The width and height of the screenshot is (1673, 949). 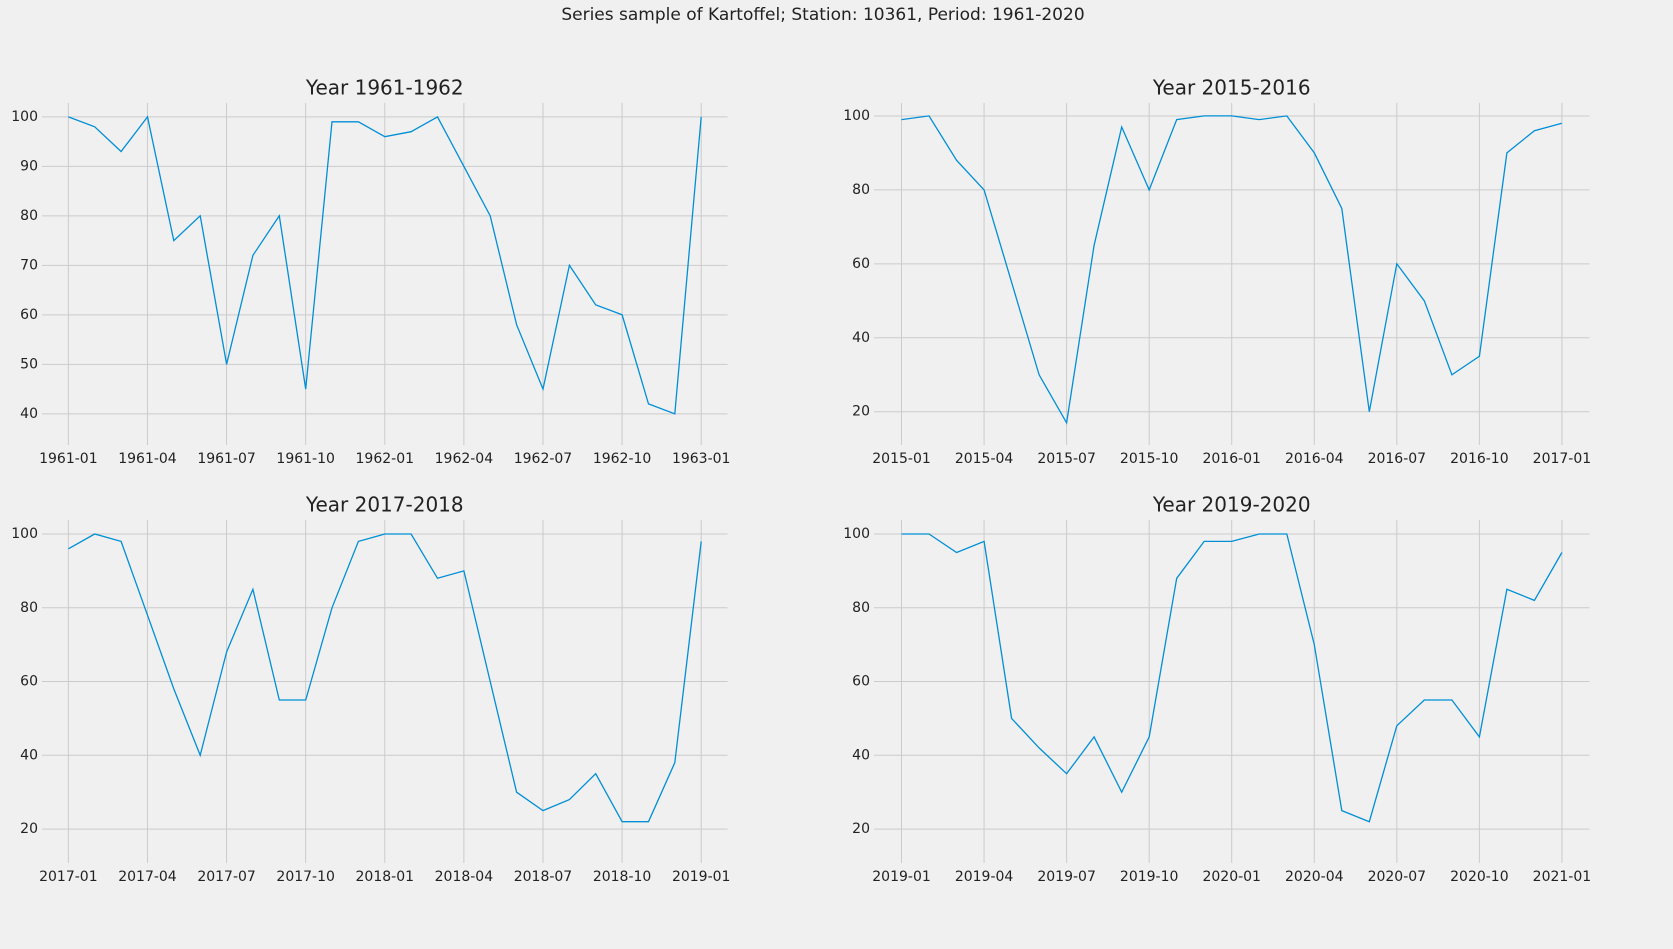 What do you see at coordinates (147, 877) in the screenshot?
I see `x-tick-label: 2017-04` at bounding box center [147, 877].